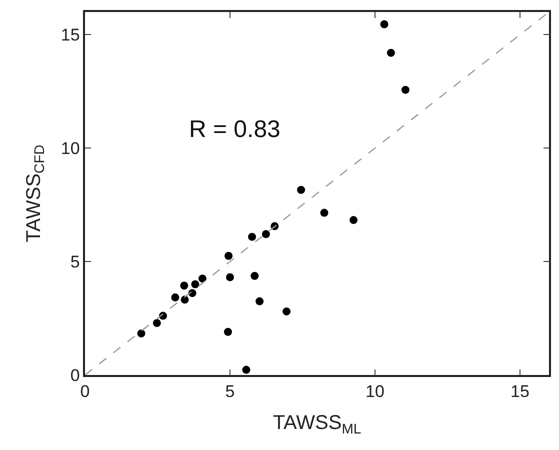 This screenshot has height=450, width=559. Describe the element at coordinates (317, 424) in the screenshot. I see `x-axis-title: TAWSS$_{ML}$` at that location.